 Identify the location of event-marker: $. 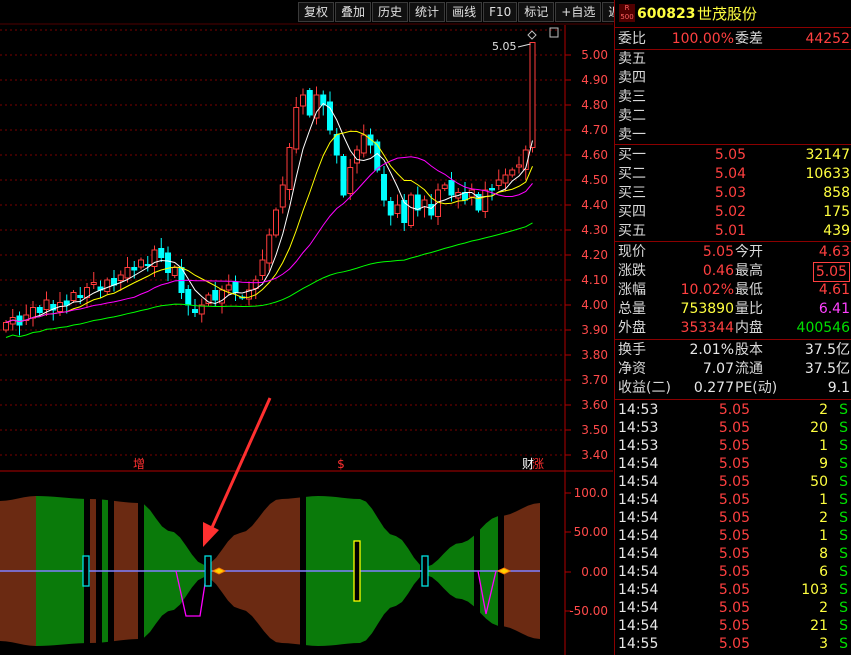
(341, 464).